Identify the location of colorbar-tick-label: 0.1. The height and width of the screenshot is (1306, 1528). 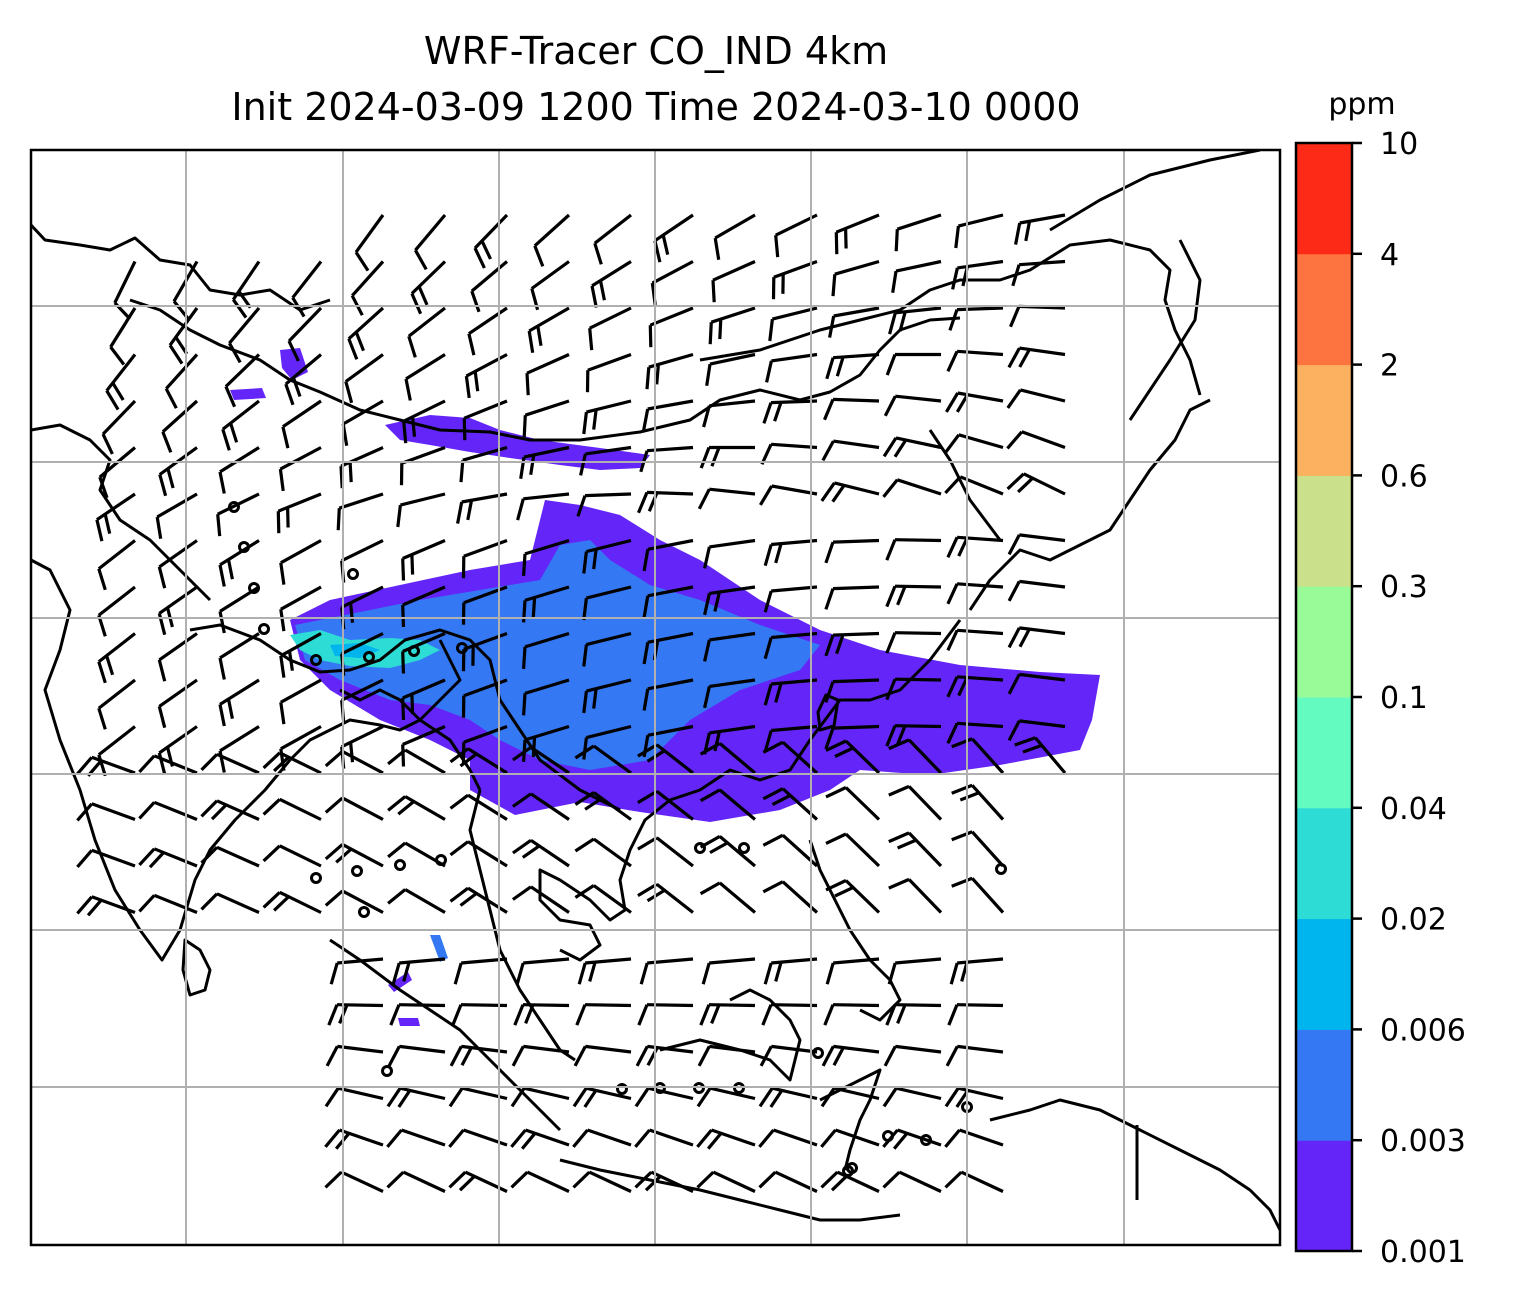
(1404, 698).